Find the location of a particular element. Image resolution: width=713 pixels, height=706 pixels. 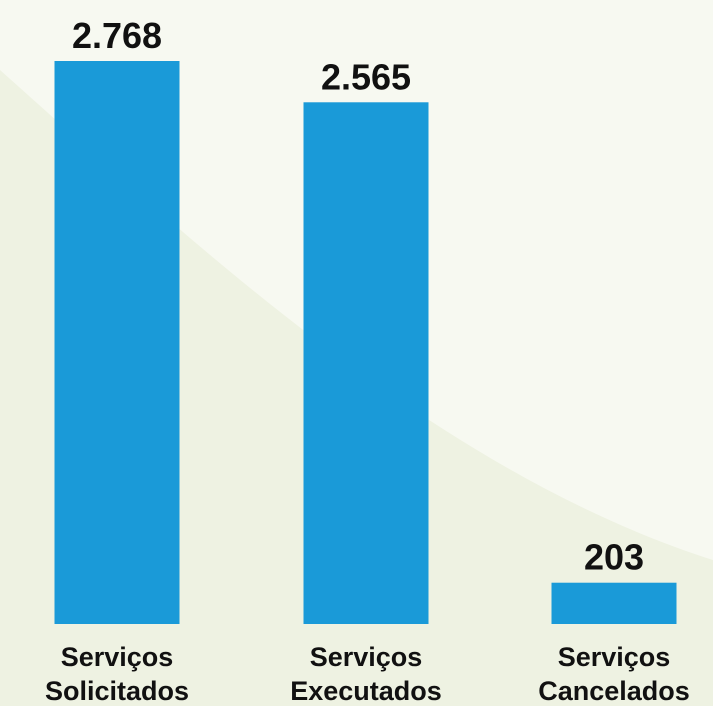

category-label-3: Serviços Cancelados is located at coordinates (614, 674).